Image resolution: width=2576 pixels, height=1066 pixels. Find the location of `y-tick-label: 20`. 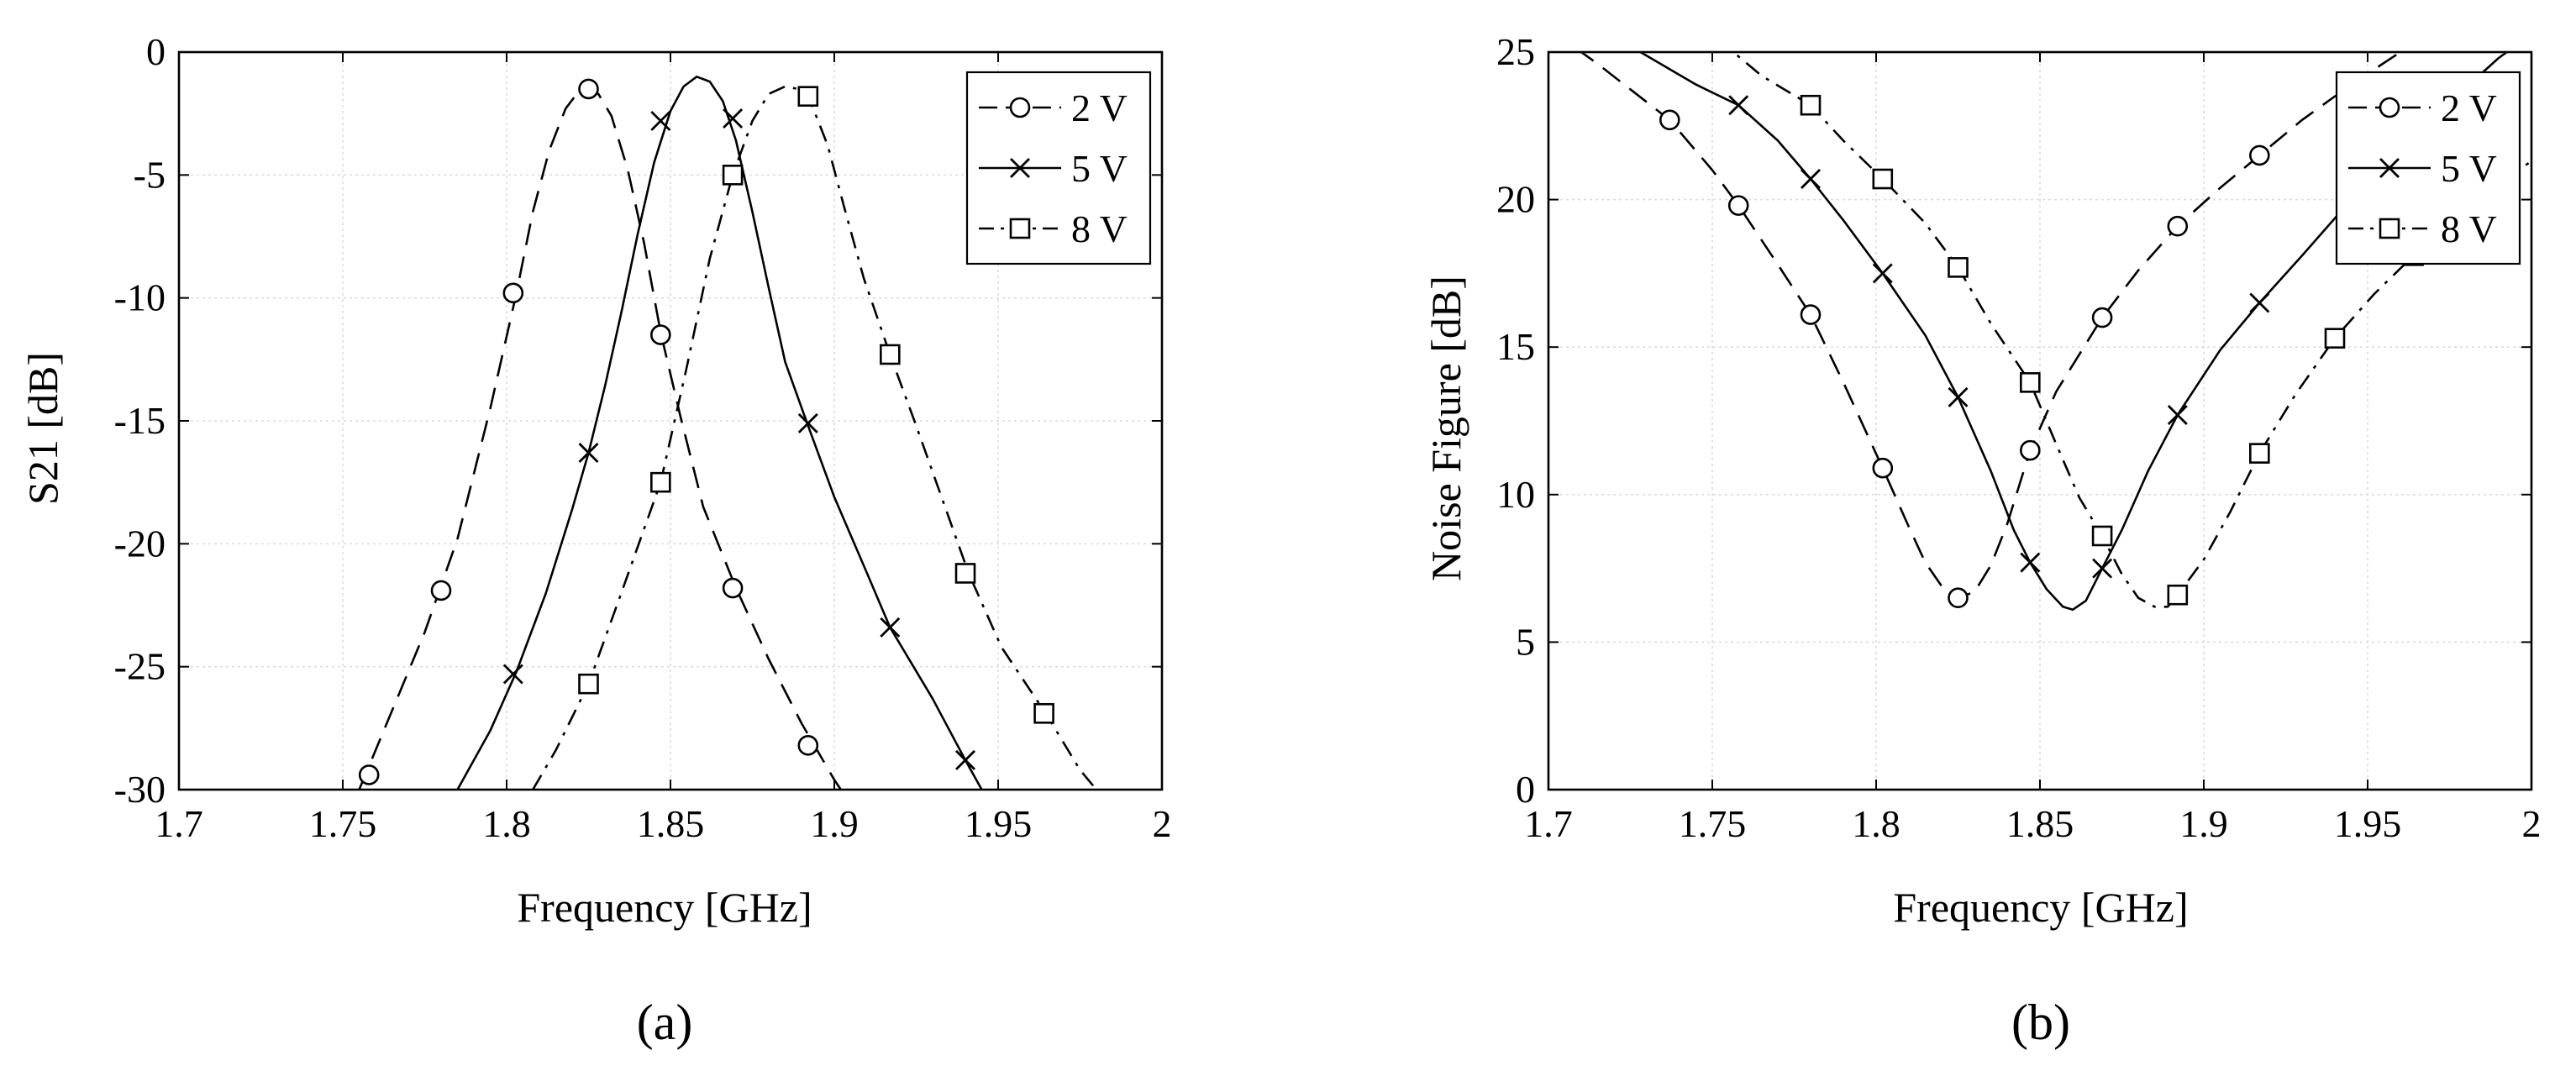

y-tick-label: 20 is located at coordinates (1515, 199).